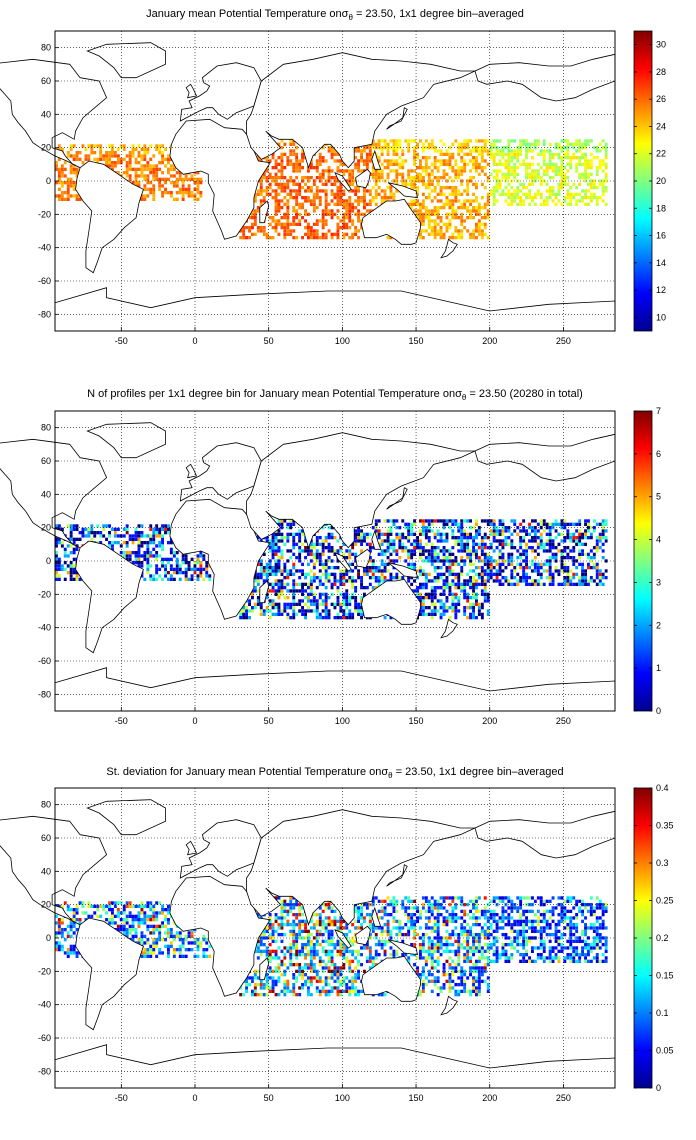 The height and width of the screenshot is (1140, 696). I want to click on landmass-philippines, so click(376, 539).